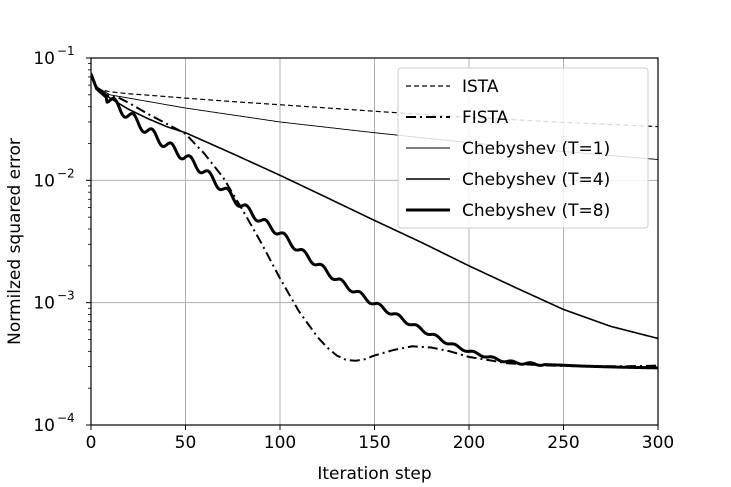 This screenshot has height=487, width=731. I want to click on legend-label: Chebyshev (T=1), so click(536, 149).